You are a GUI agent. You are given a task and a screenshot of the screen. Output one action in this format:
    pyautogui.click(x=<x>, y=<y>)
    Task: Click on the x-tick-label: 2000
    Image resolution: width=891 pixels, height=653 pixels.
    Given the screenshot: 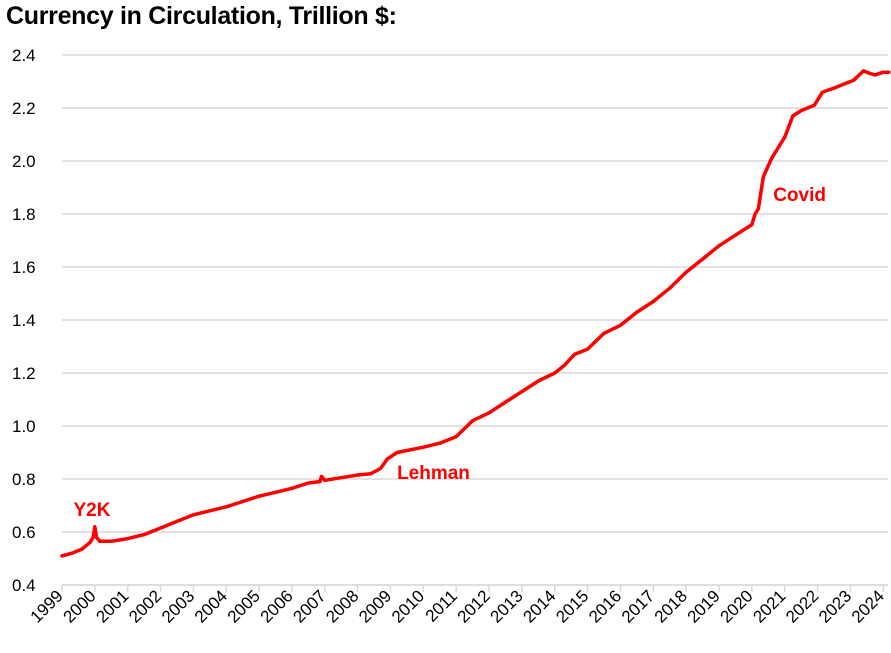 What is the action you would take?
    pyautogui.click(x=79, y=606)
    